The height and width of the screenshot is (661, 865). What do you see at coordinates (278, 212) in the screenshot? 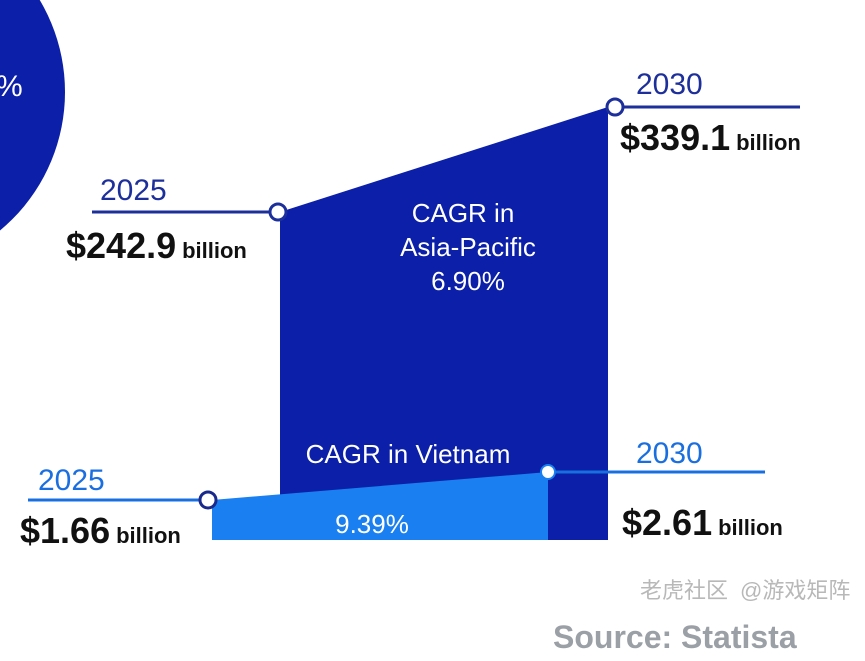
I see `apac-2025-marker` at bounding box center [278, 212].